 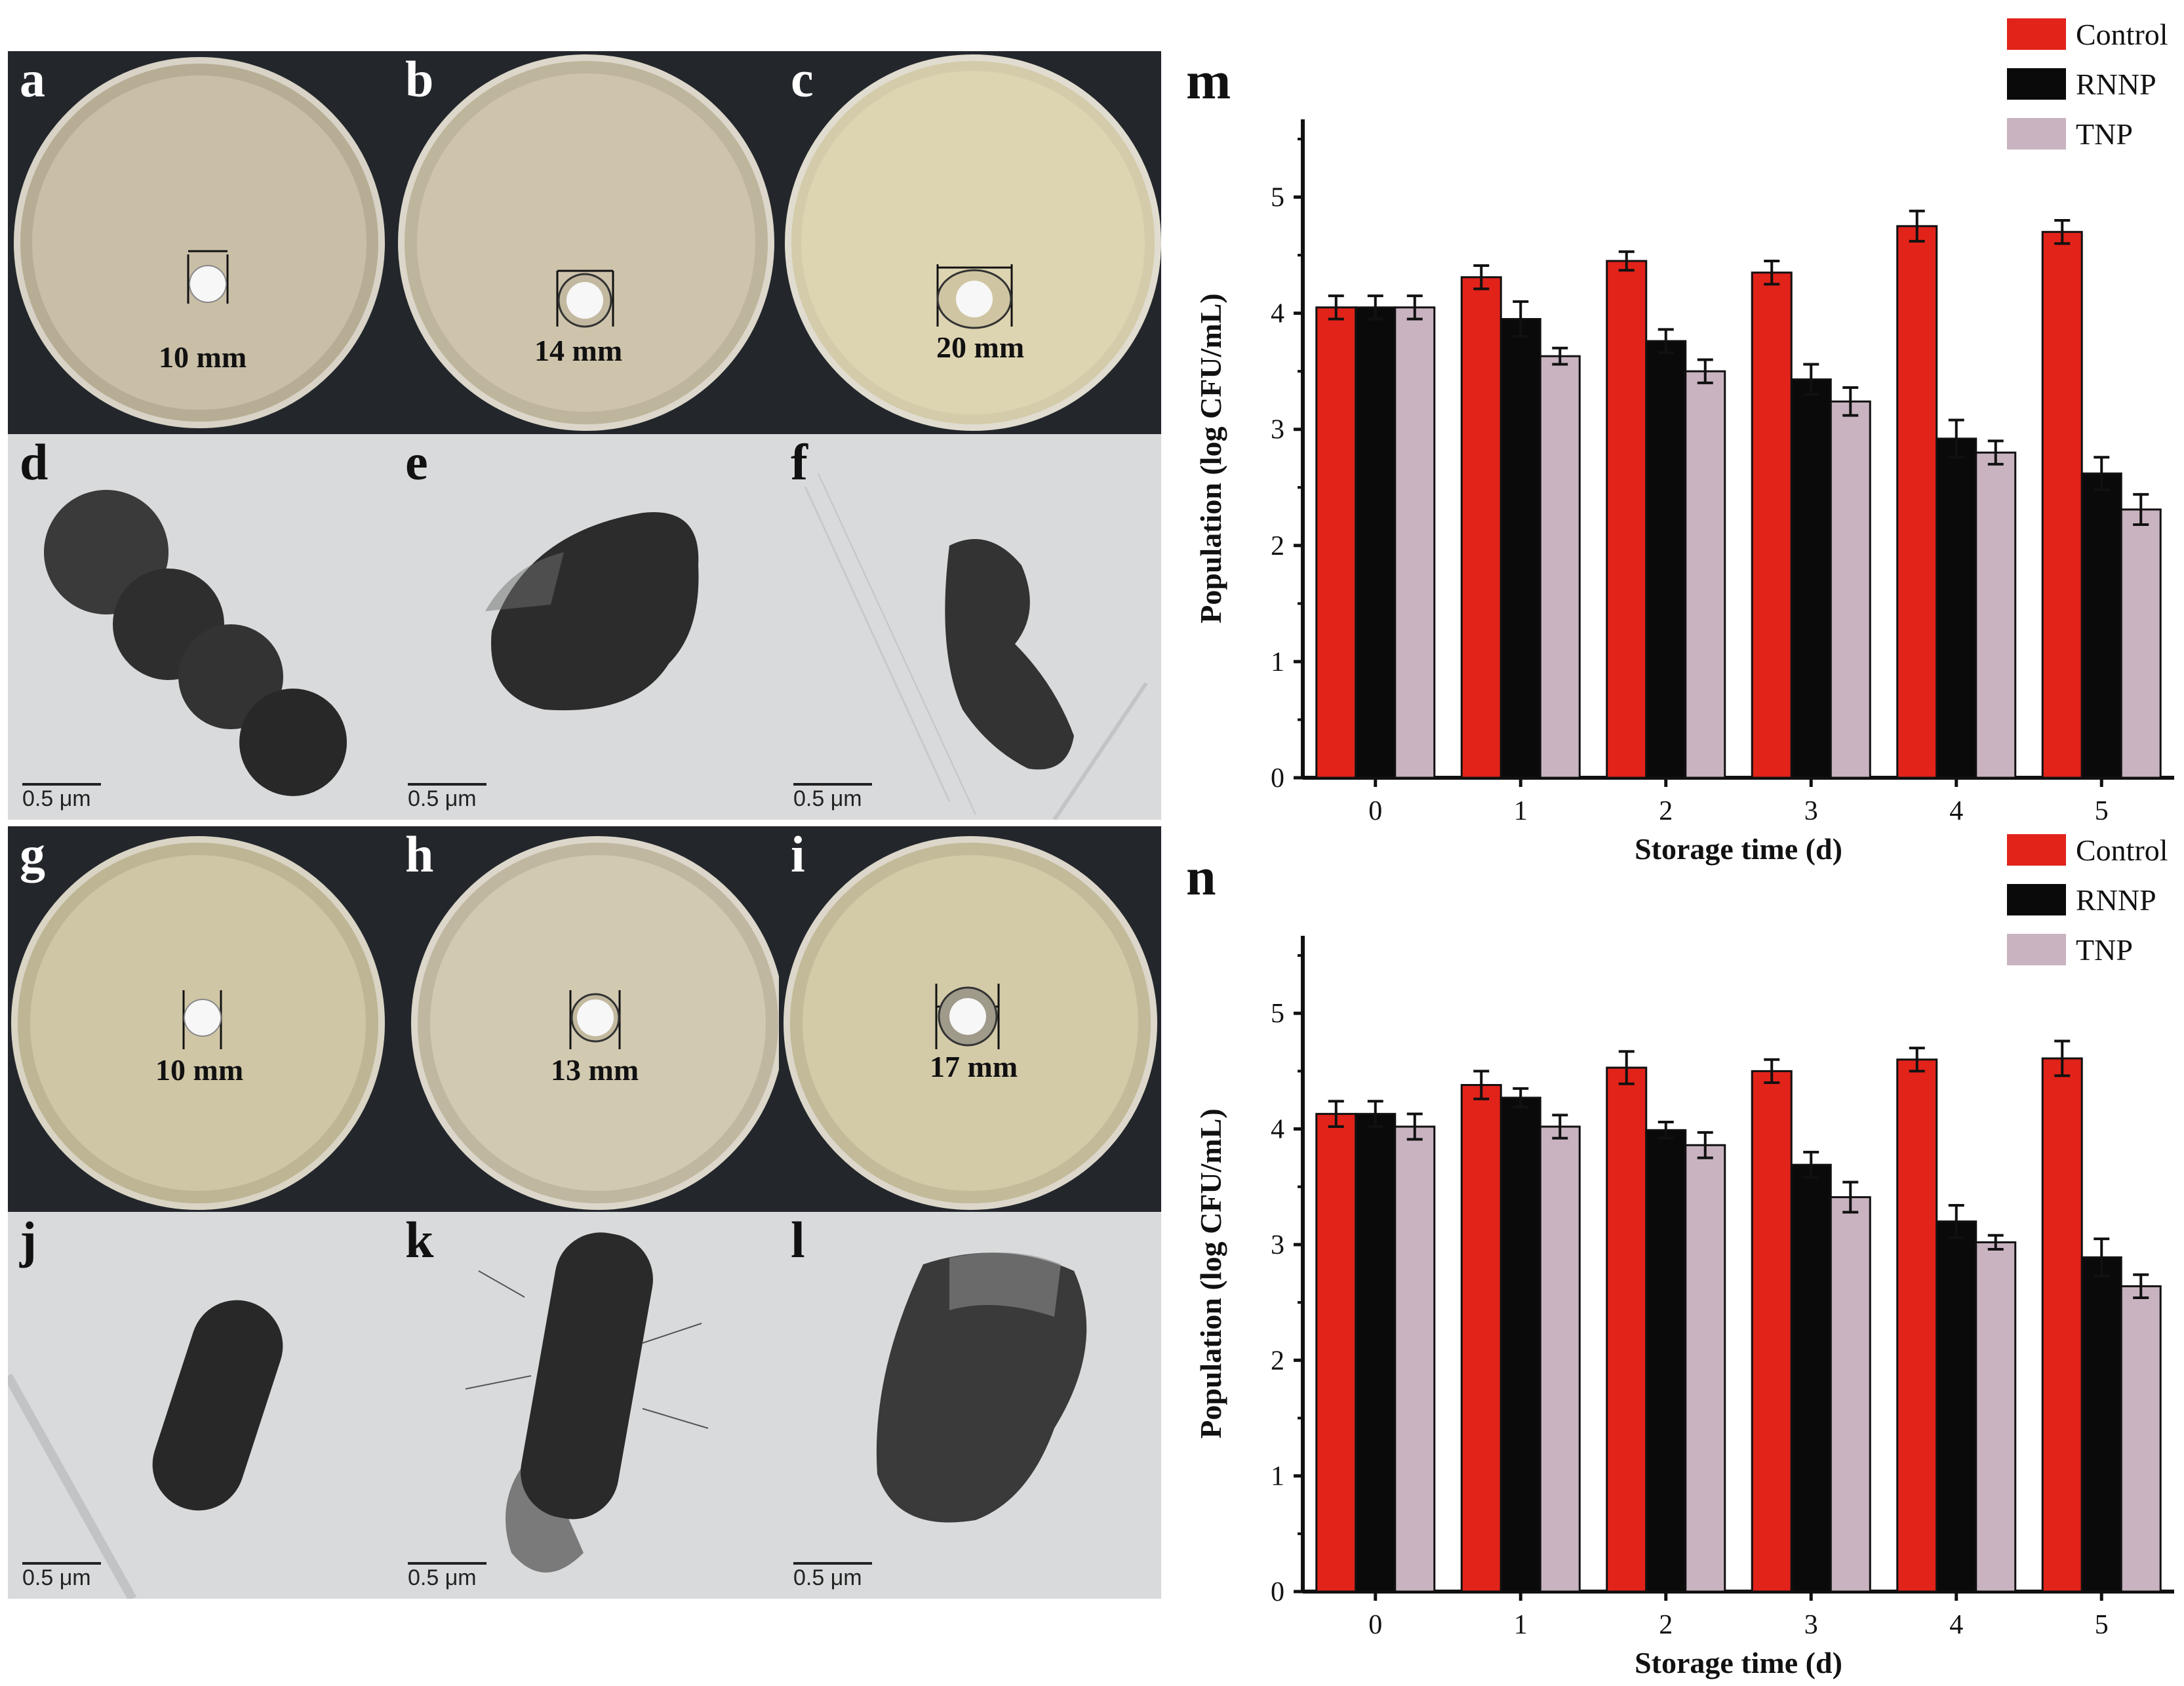 What do you see at coordinates (980, 347) in the screenshot?
I see `zone-label: 20 mm` at bounding box center [980, 347].